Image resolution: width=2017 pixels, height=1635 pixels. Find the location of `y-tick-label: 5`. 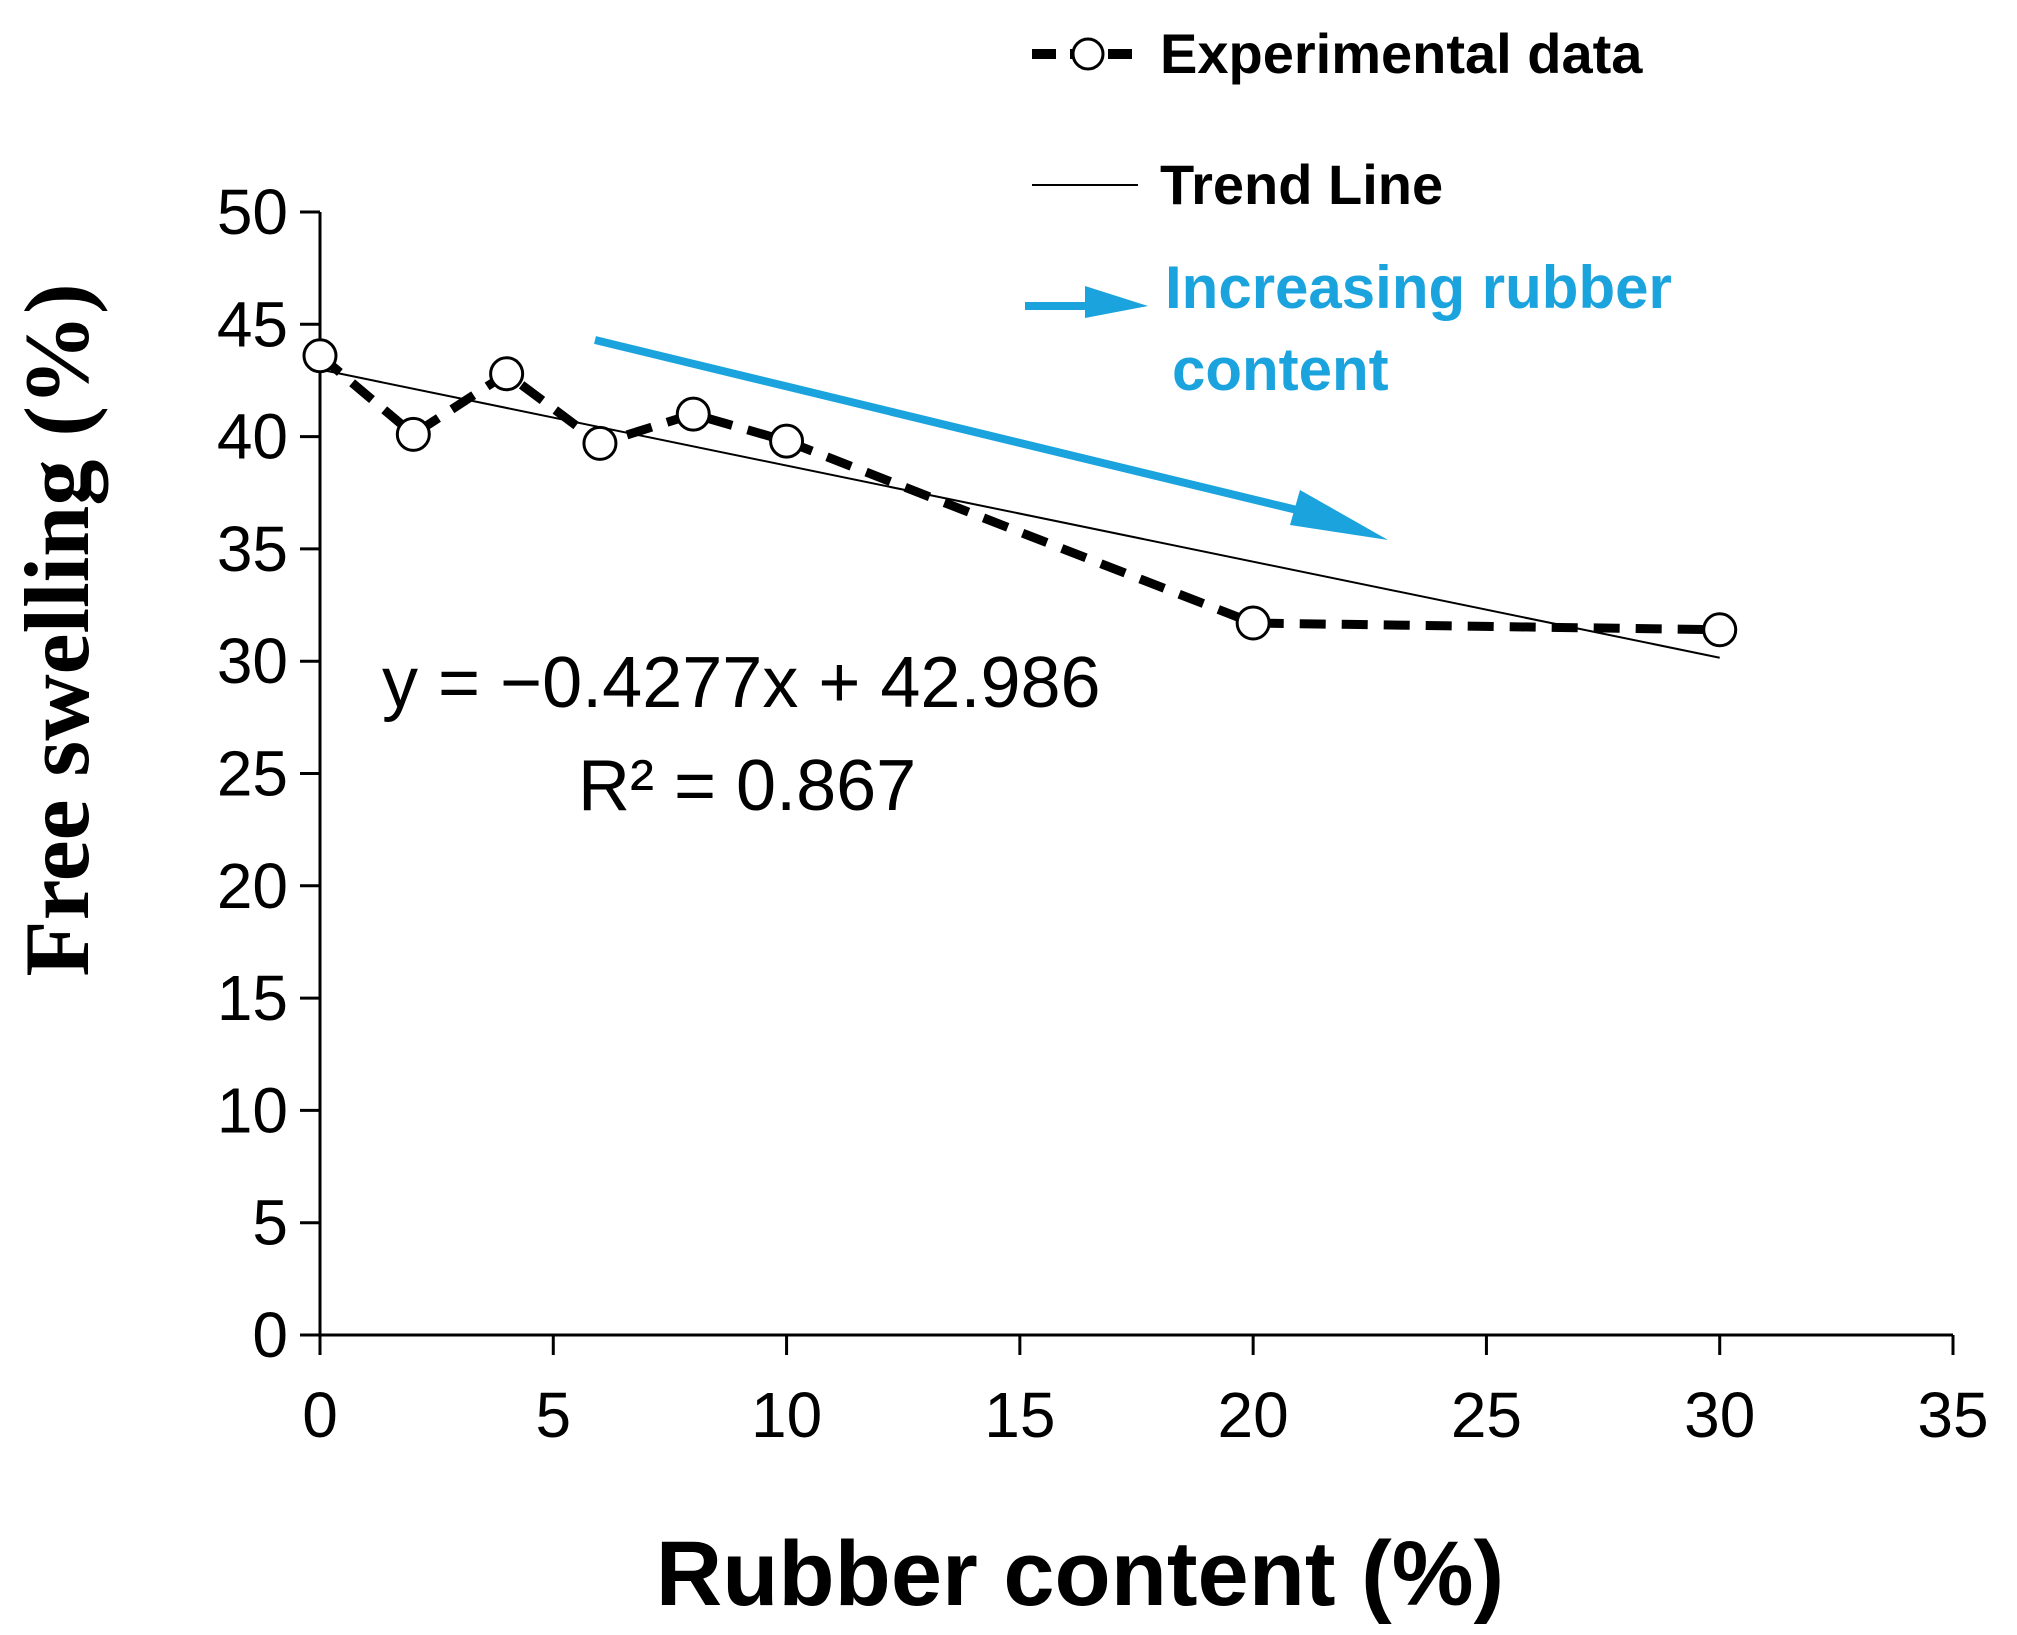

y-tick-label: 5 is located at coordinates (270, 1223).